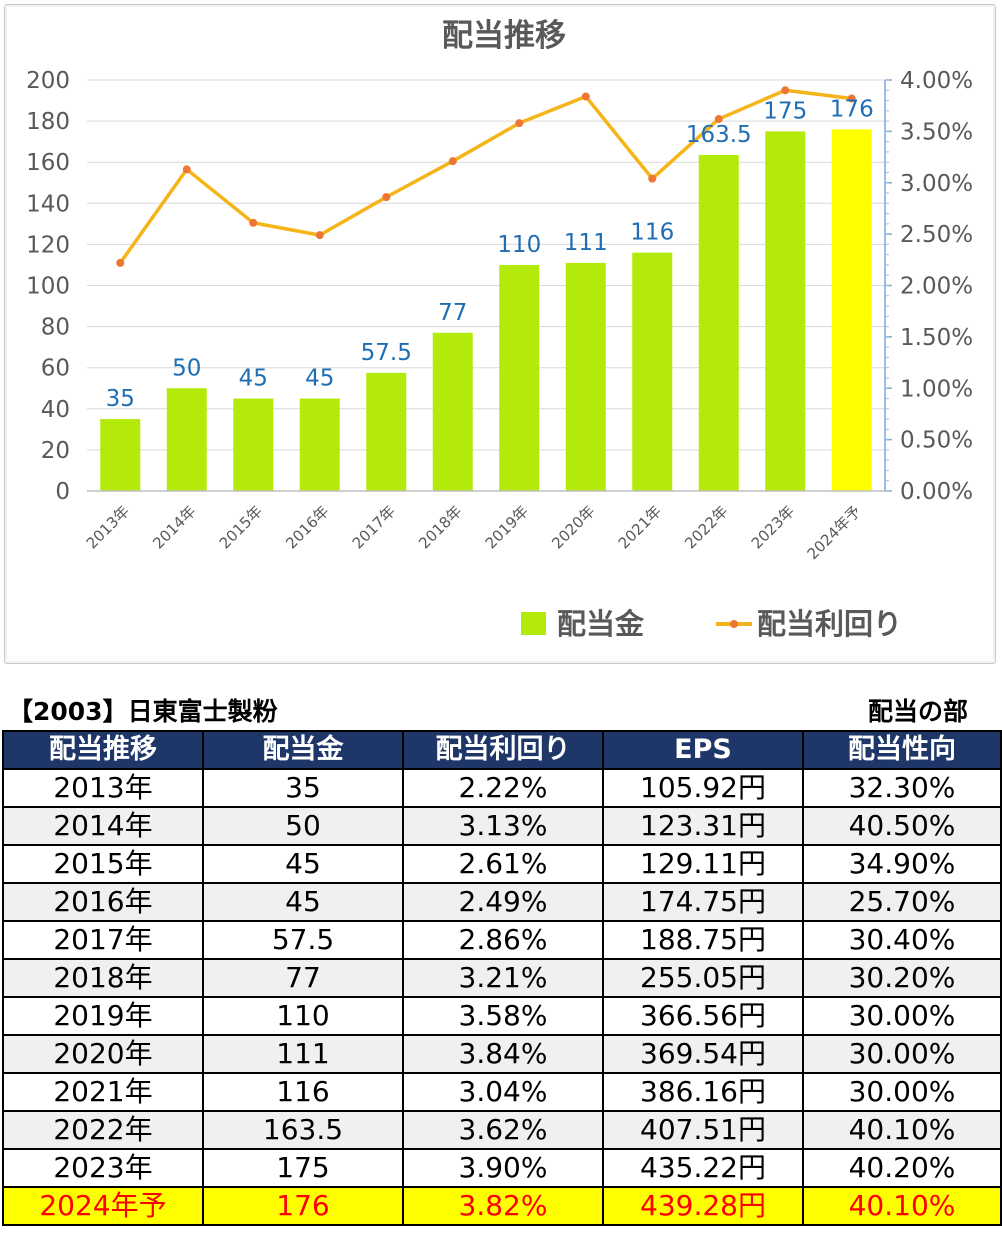 Image resolution: width=1002 pixels, height=1256 pixels. Describe the element at coordinates (48, 287) in the screenshot. I see `y-tick-label: 100` at that location.